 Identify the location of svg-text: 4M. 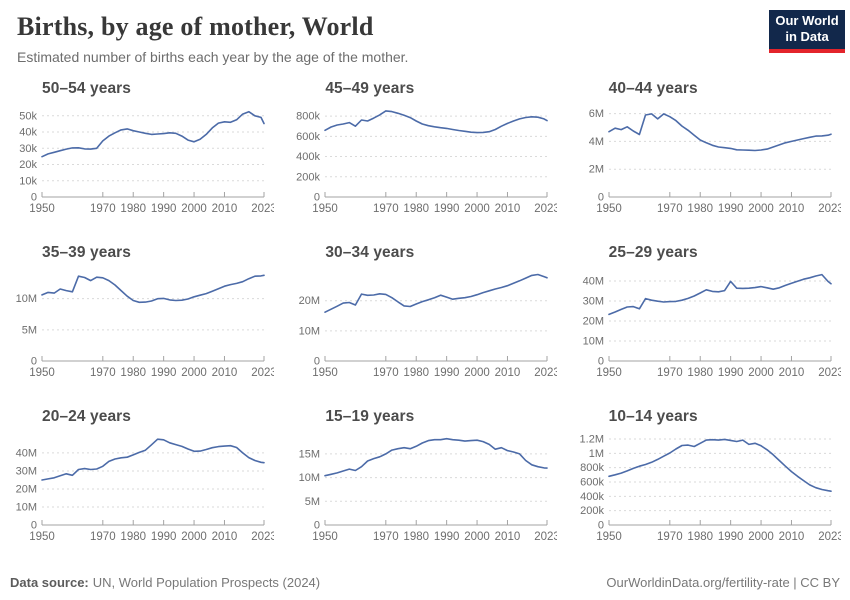
(595, 142).